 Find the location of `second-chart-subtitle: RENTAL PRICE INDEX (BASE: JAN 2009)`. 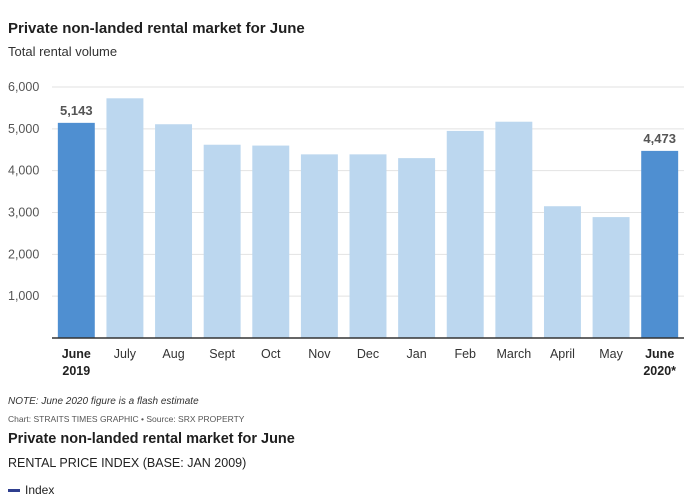

second-chart-subtitle: RENTAL PRICE INDEX (BASE: JAN 2009) is located at coordinates (127, 463).